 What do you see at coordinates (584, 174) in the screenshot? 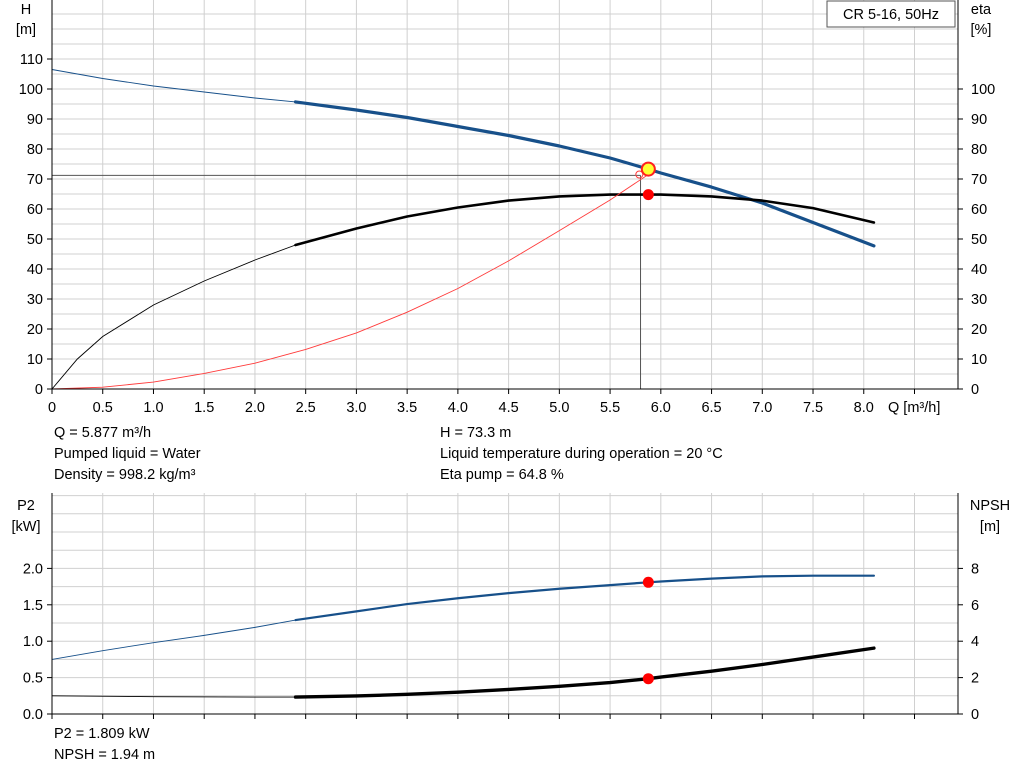
I see `series-h-bold` at bounding box center [584, 174].